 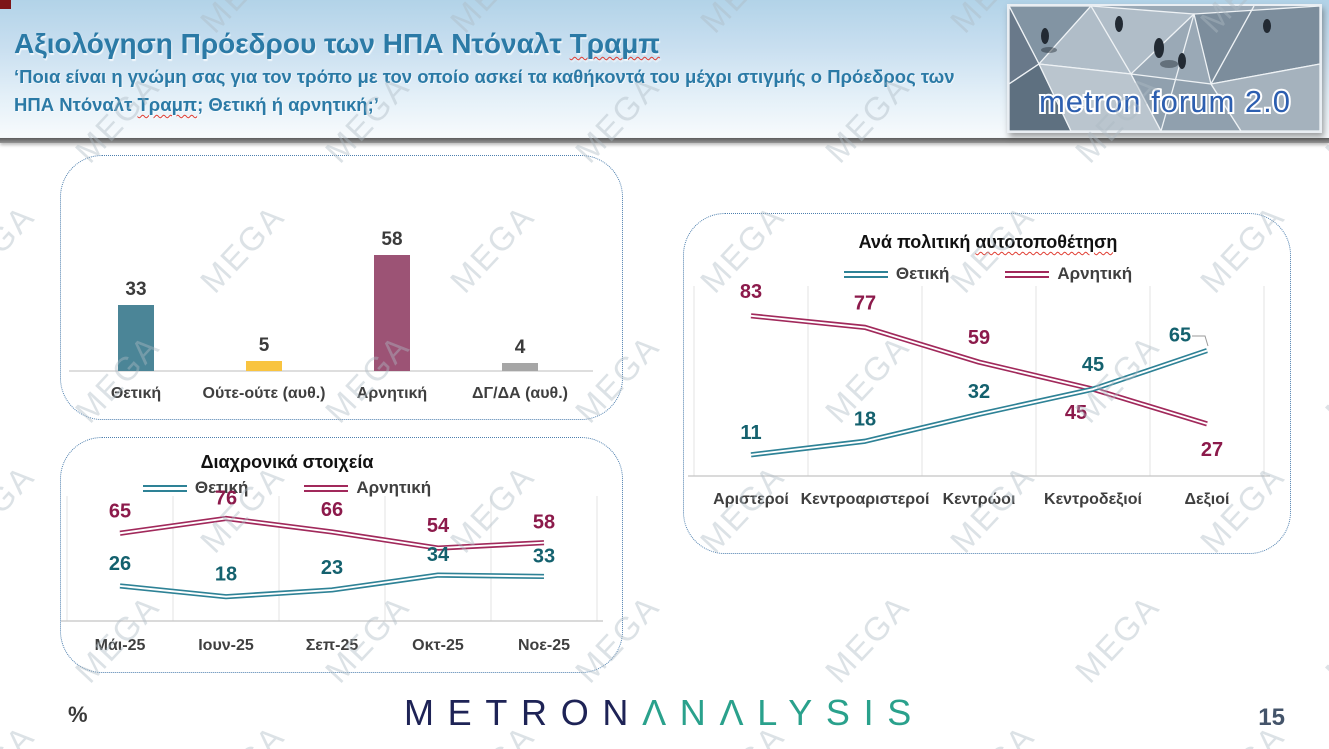 I want to click on category-label: Κεντροδεξιοί, so click(x=1093, y=499).